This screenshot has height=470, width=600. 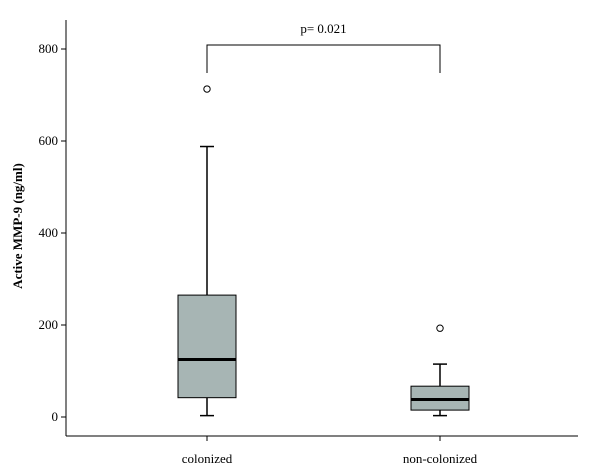 What do you see at coordinates (440, 370) in the screenshot?
I see `box-group-non-colonized` at bounding box center [440, 370].